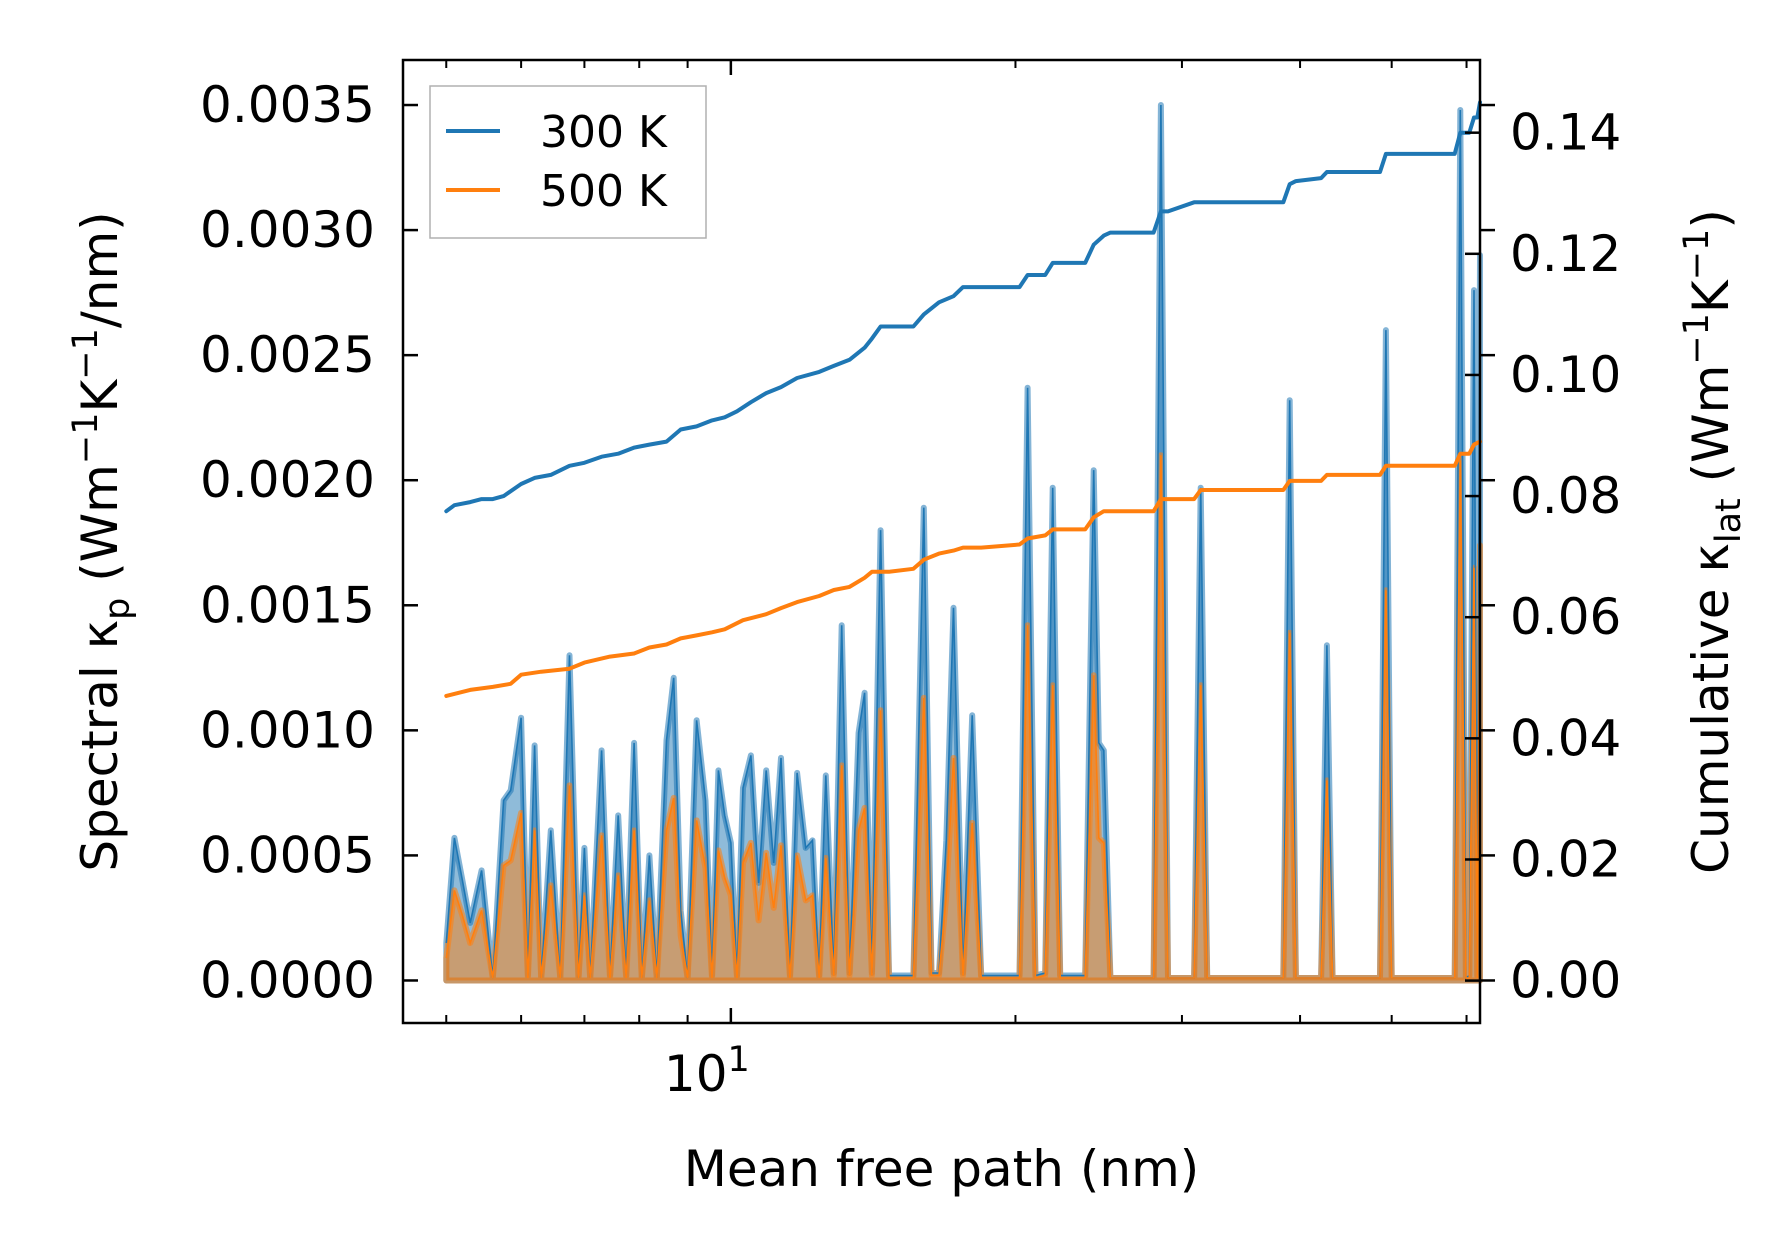 The width and height of the screenshot is (1790, 1253). What do you see at coordinates (1565, 738) in the screenshot?
I see `right-tick-label: 0.04` at bounding box center [1565, 738].